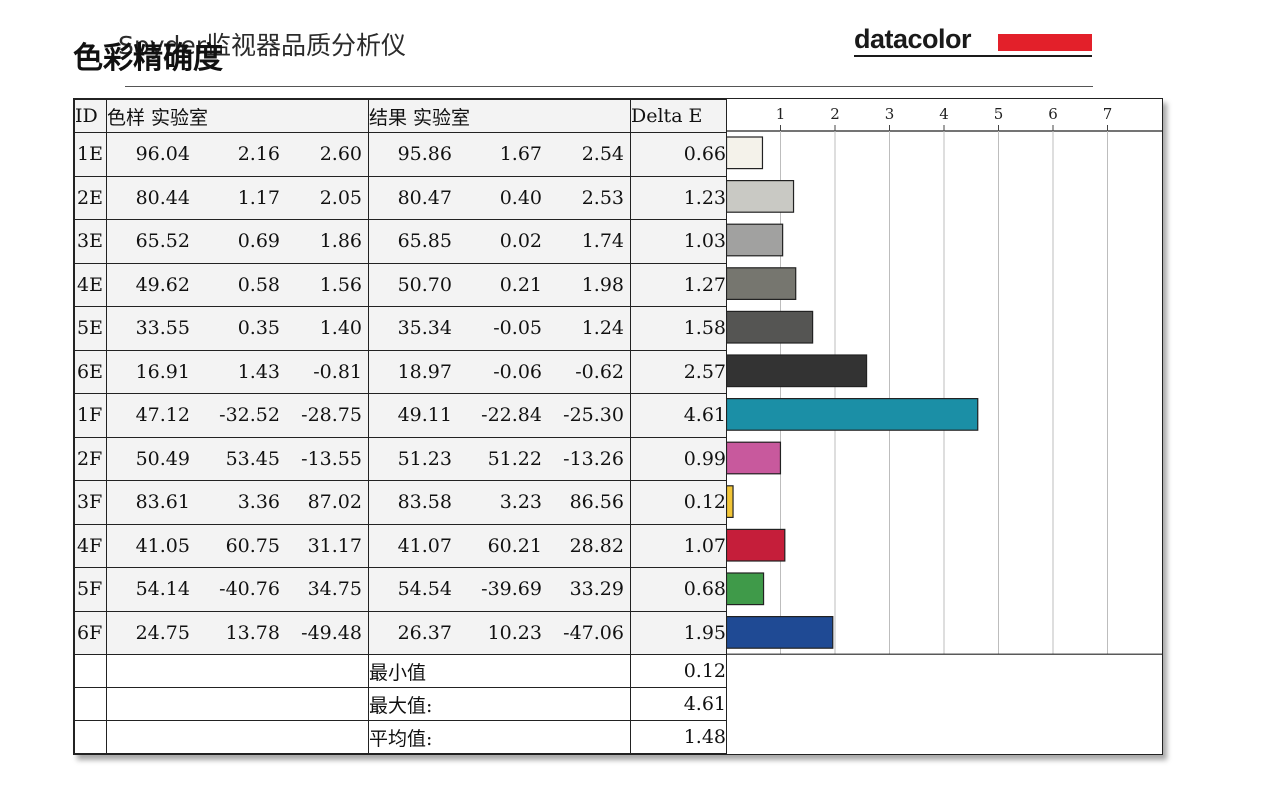 This screenshot has height=805, width=1268. I want to click on sample-lab-values-l: 49.62, so click(162, 284).